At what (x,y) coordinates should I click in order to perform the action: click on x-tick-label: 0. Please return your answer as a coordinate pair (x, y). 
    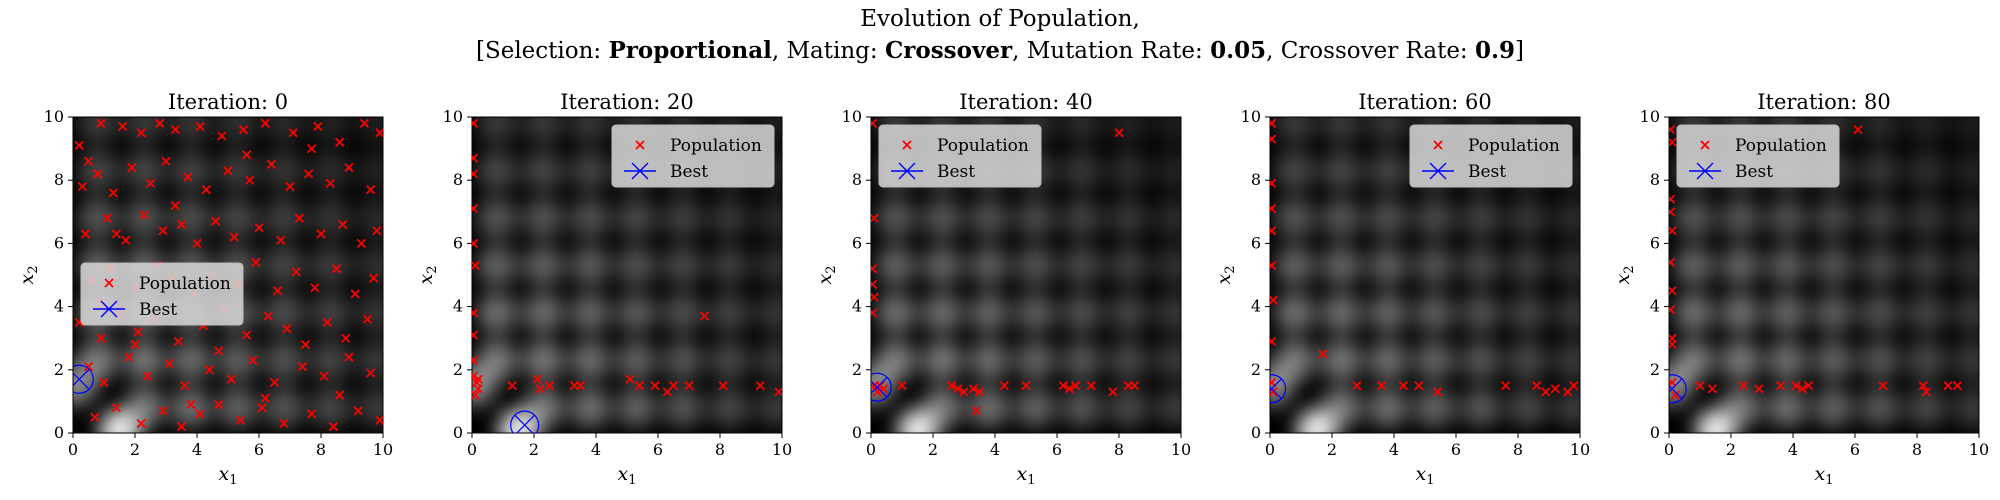
    Looking at the image, I should click on (871, 449).